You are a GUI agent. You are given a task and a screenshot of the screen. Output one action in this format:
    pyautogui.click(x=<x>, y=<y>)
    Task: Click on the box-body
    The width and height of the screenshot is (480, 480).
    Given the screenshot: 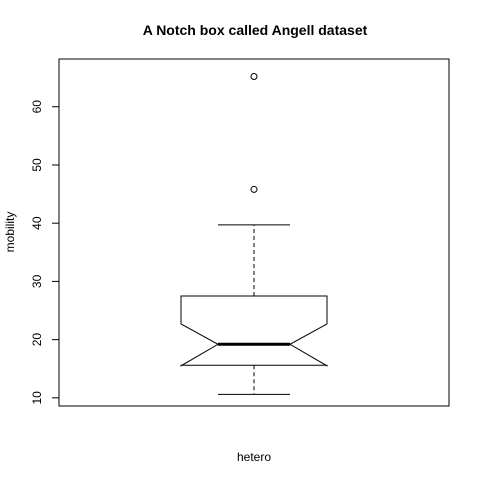 What is the action you would take?
    pyautogui.click(x=254, y=331)
    